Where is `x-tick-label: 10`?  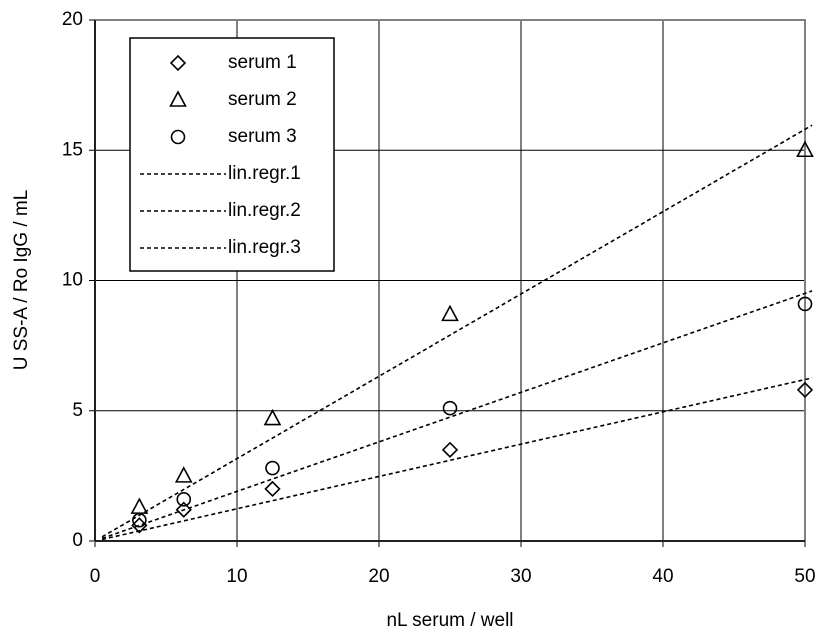
x-tick-label: 10 is located at coordinates (236, 576).